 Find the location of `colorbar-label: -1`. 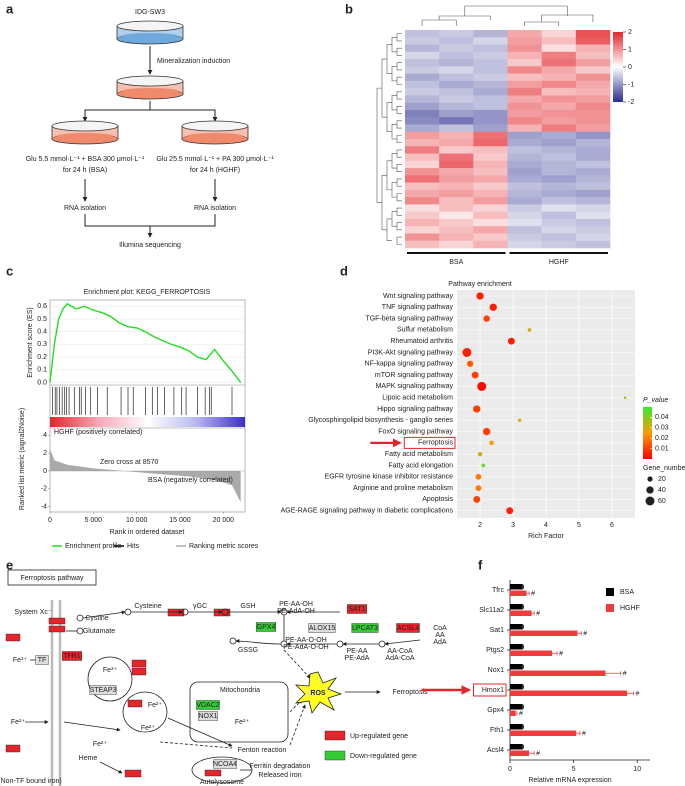

colorbar-label: -1 is located at coordinates (631, 84).